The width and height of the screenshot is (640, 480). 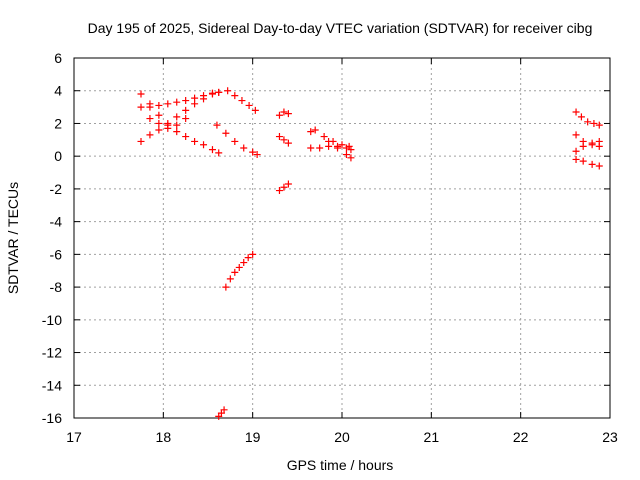 What do you see at coordinates (52, 353) in the screenshot?
I see `y-tick-label: -12` at bounding box center [52, 353].